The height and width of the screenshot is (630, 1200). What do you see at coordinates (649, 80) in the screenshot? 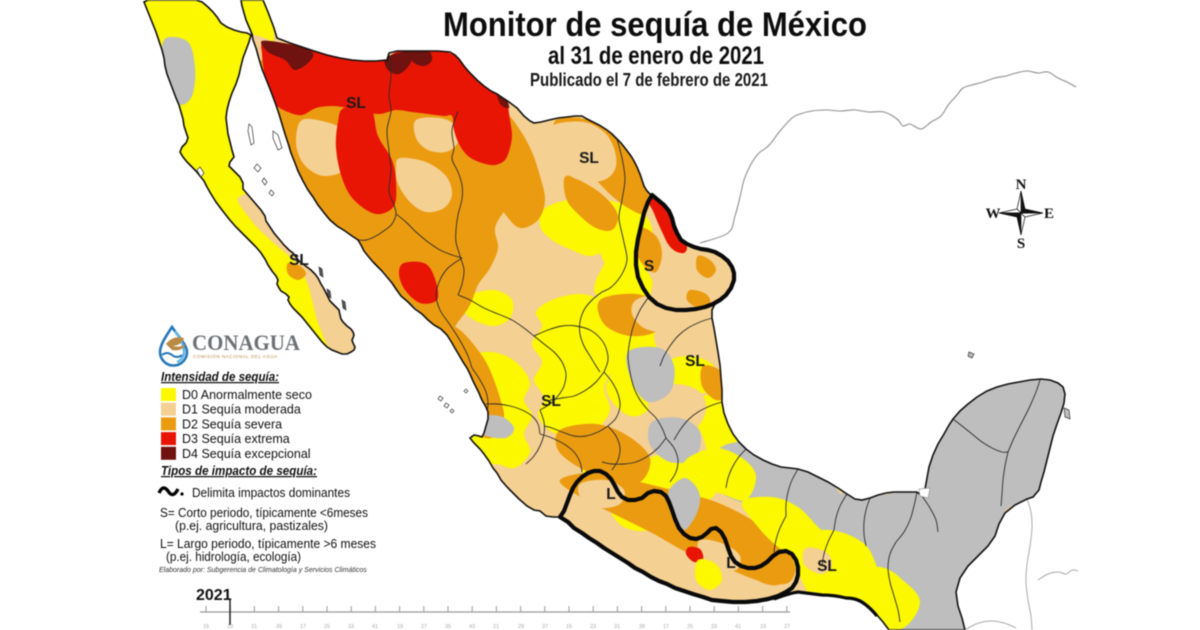
I see `svg-text:Publicado el 7 de febrero de 2: Publicado el 7 de febrero de 2021` at bounding box center [649, 80].